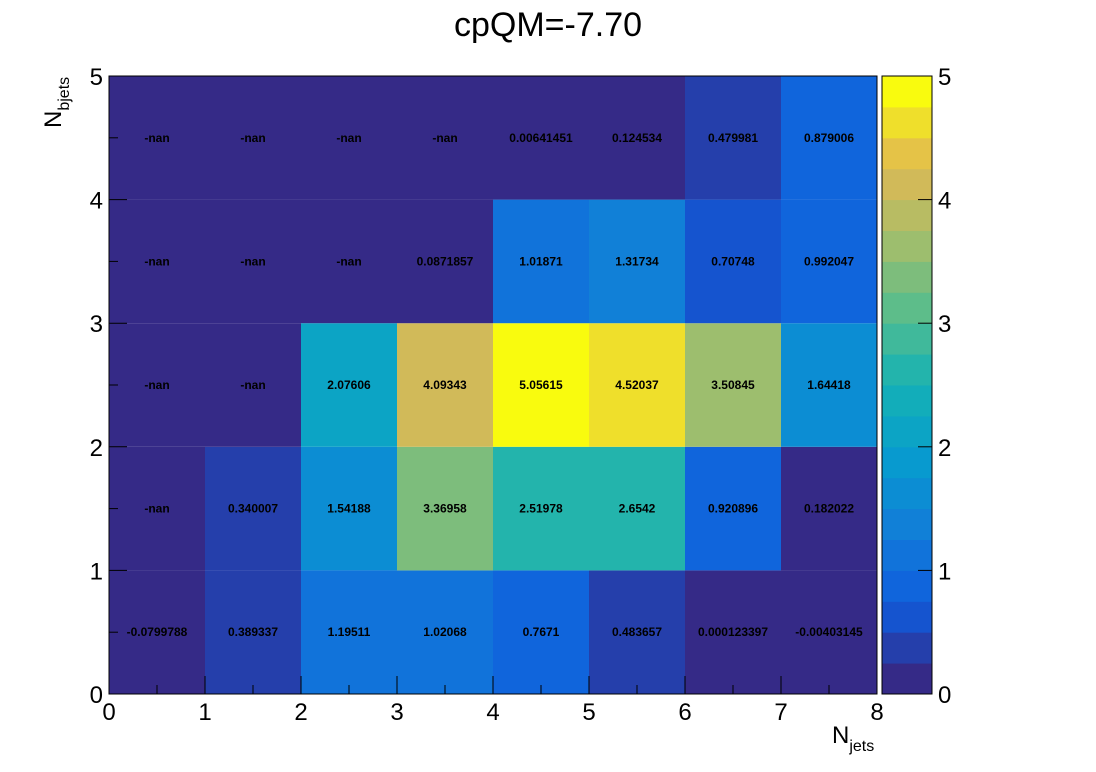 The width and height of the screenshot is (1096, 772). What do you see at coordinates (944, 77) in the screenshot?
I see `z-tick-label: 5` at bounding box center [944, 77].